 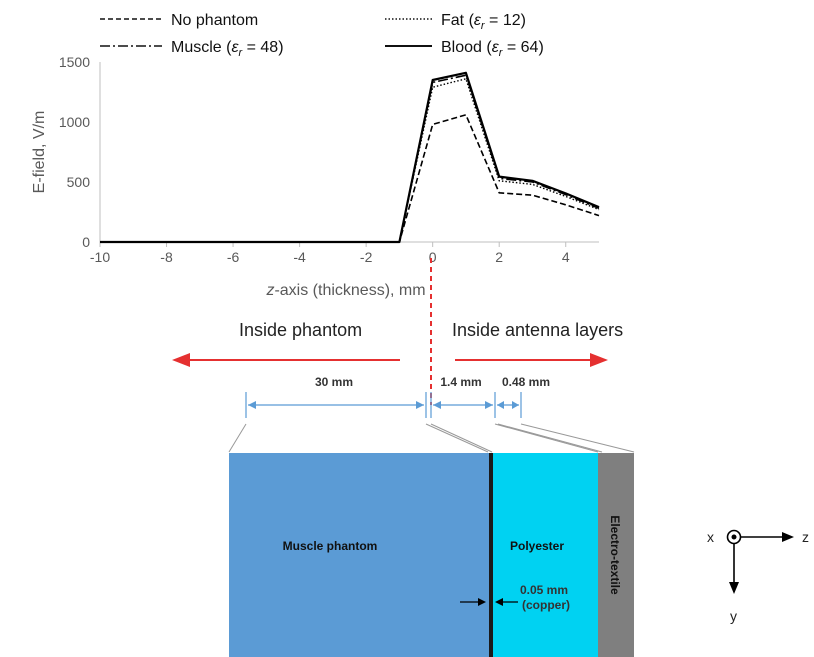 What do you see at coordinates (526, 382) in the screenshot?
I see `dim-label-textile: 0.48 mm` at bounding box center [526, 382].